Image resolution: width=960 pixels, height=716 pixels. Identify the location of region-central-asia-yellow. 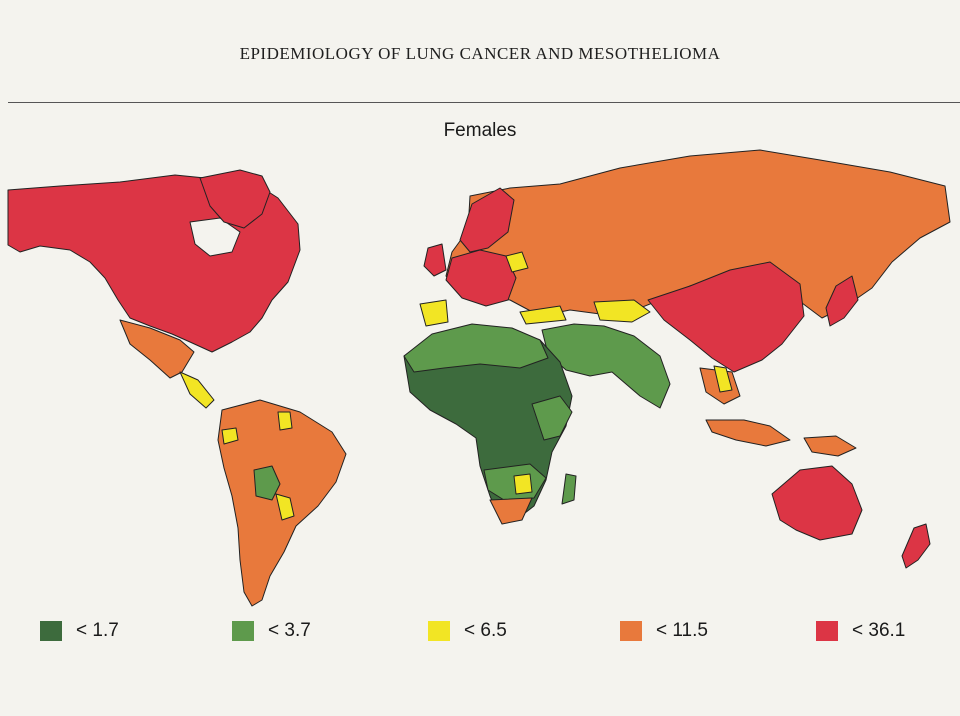
(622, 311).